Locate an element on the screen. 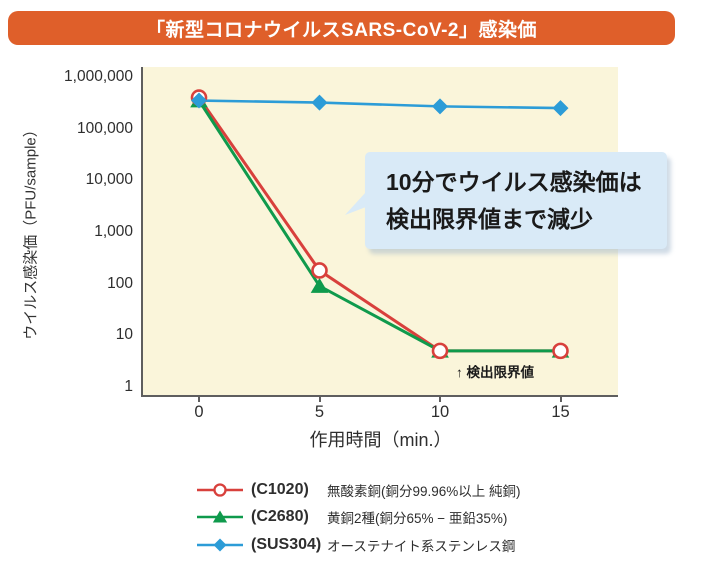  callout-bubble: 10分でウイルス感染価は 検出限界値まで減少 is located at coordinates (506, 200).